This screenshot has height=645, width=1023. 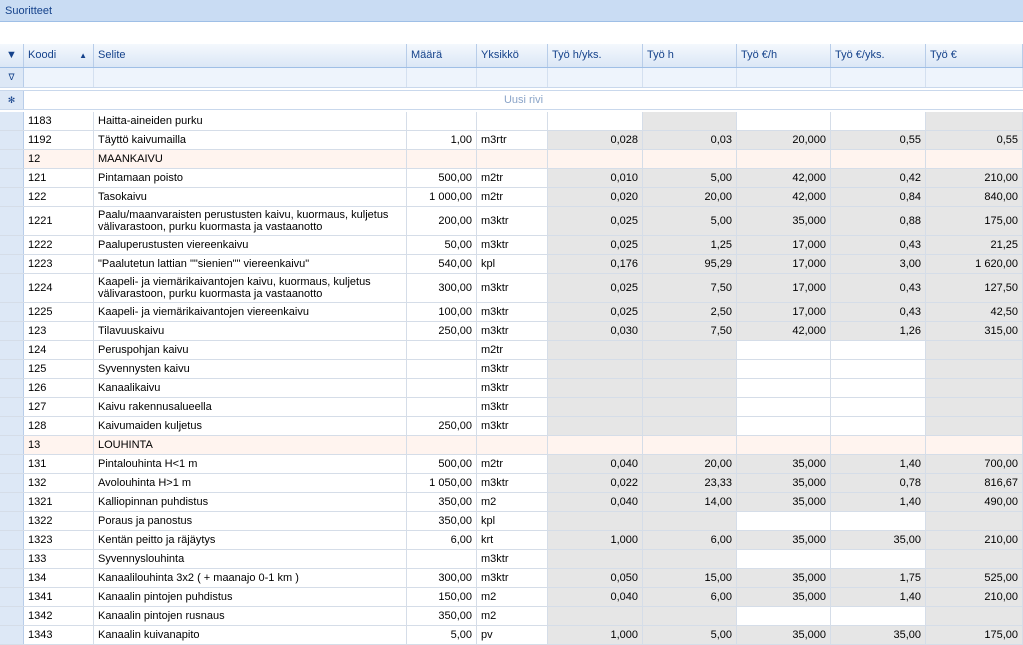 I want to click on cell-maara: 540,00, so click(x=442, y=264).